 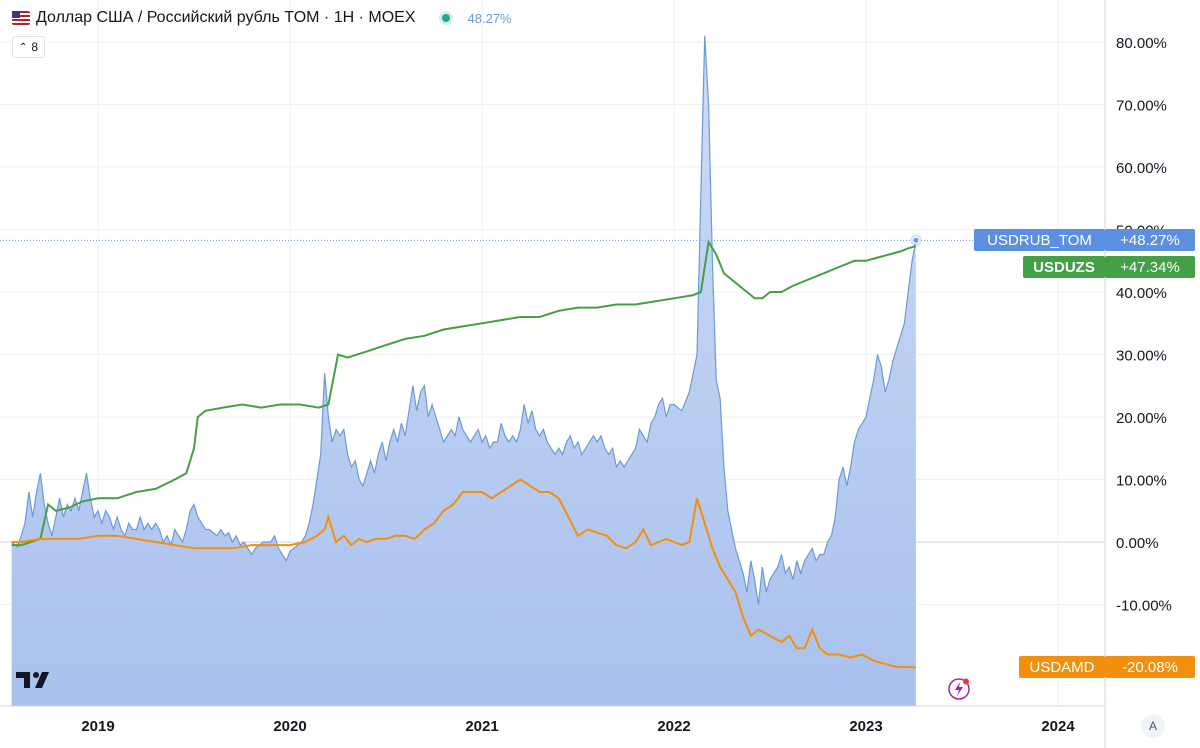 What do you see at coordinates (916, 240) in the screenshot?
I see `last-point` at bounding box center [916, 240].